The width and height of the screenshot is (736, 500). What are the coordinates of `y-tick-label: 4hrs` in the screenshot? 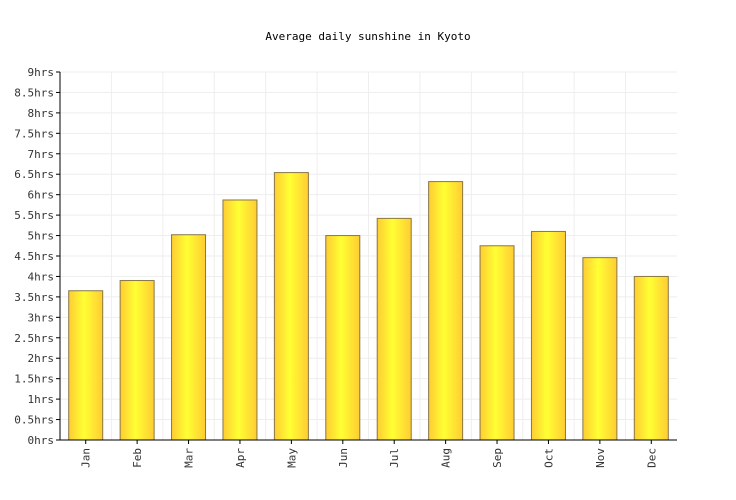 It's located at (41, 276).